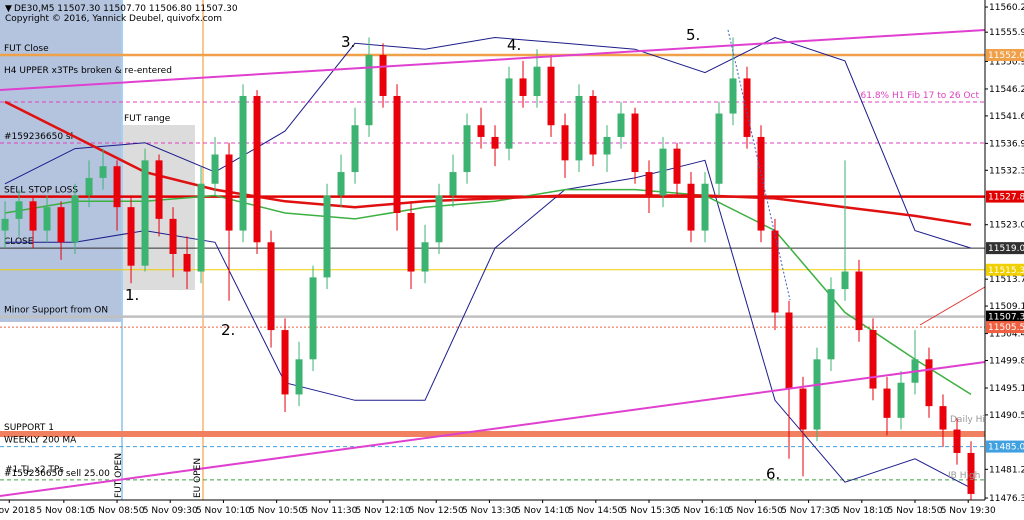 This screenshot has width=1024, height=520. I want to click on y-tick-label: 11536.90, so click(1006, 144).